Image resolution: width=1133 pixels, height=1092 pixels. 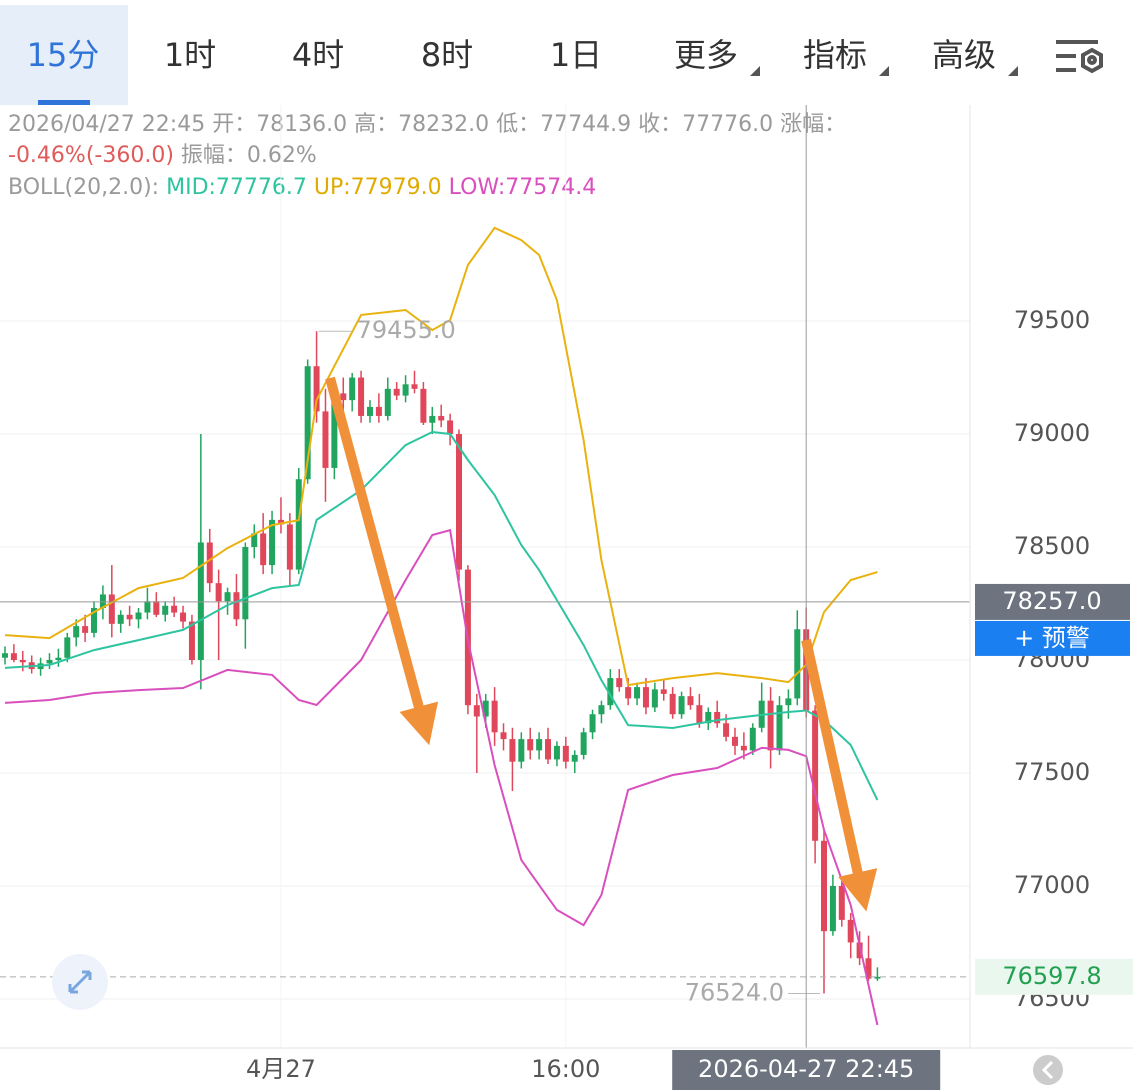 I want to click on alert-button-label: + 预警, so click(x=1052, y=638).